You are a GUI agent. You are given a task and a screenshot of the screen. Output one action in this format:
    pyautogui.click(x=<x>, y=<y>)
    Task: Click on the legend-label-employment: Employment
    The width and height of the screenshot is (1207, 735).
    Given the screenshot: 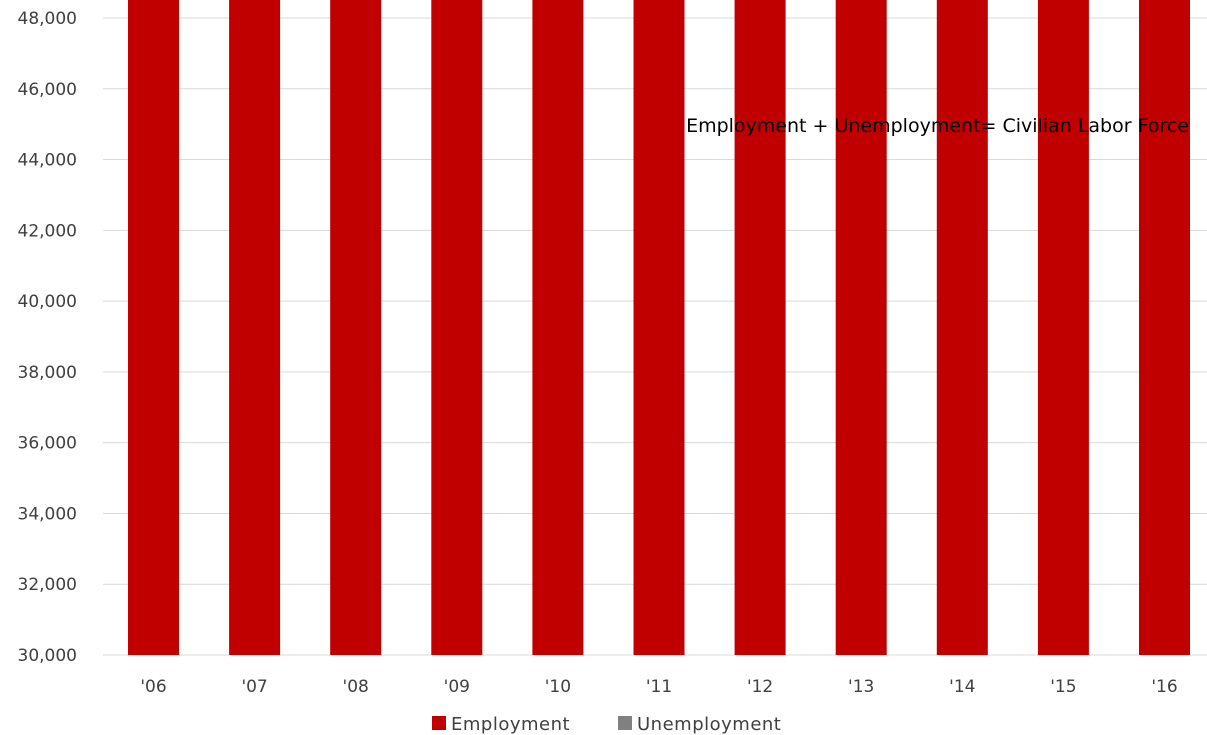 What is the action you would take?
    pyautogui.click(x=510, y=724)
    